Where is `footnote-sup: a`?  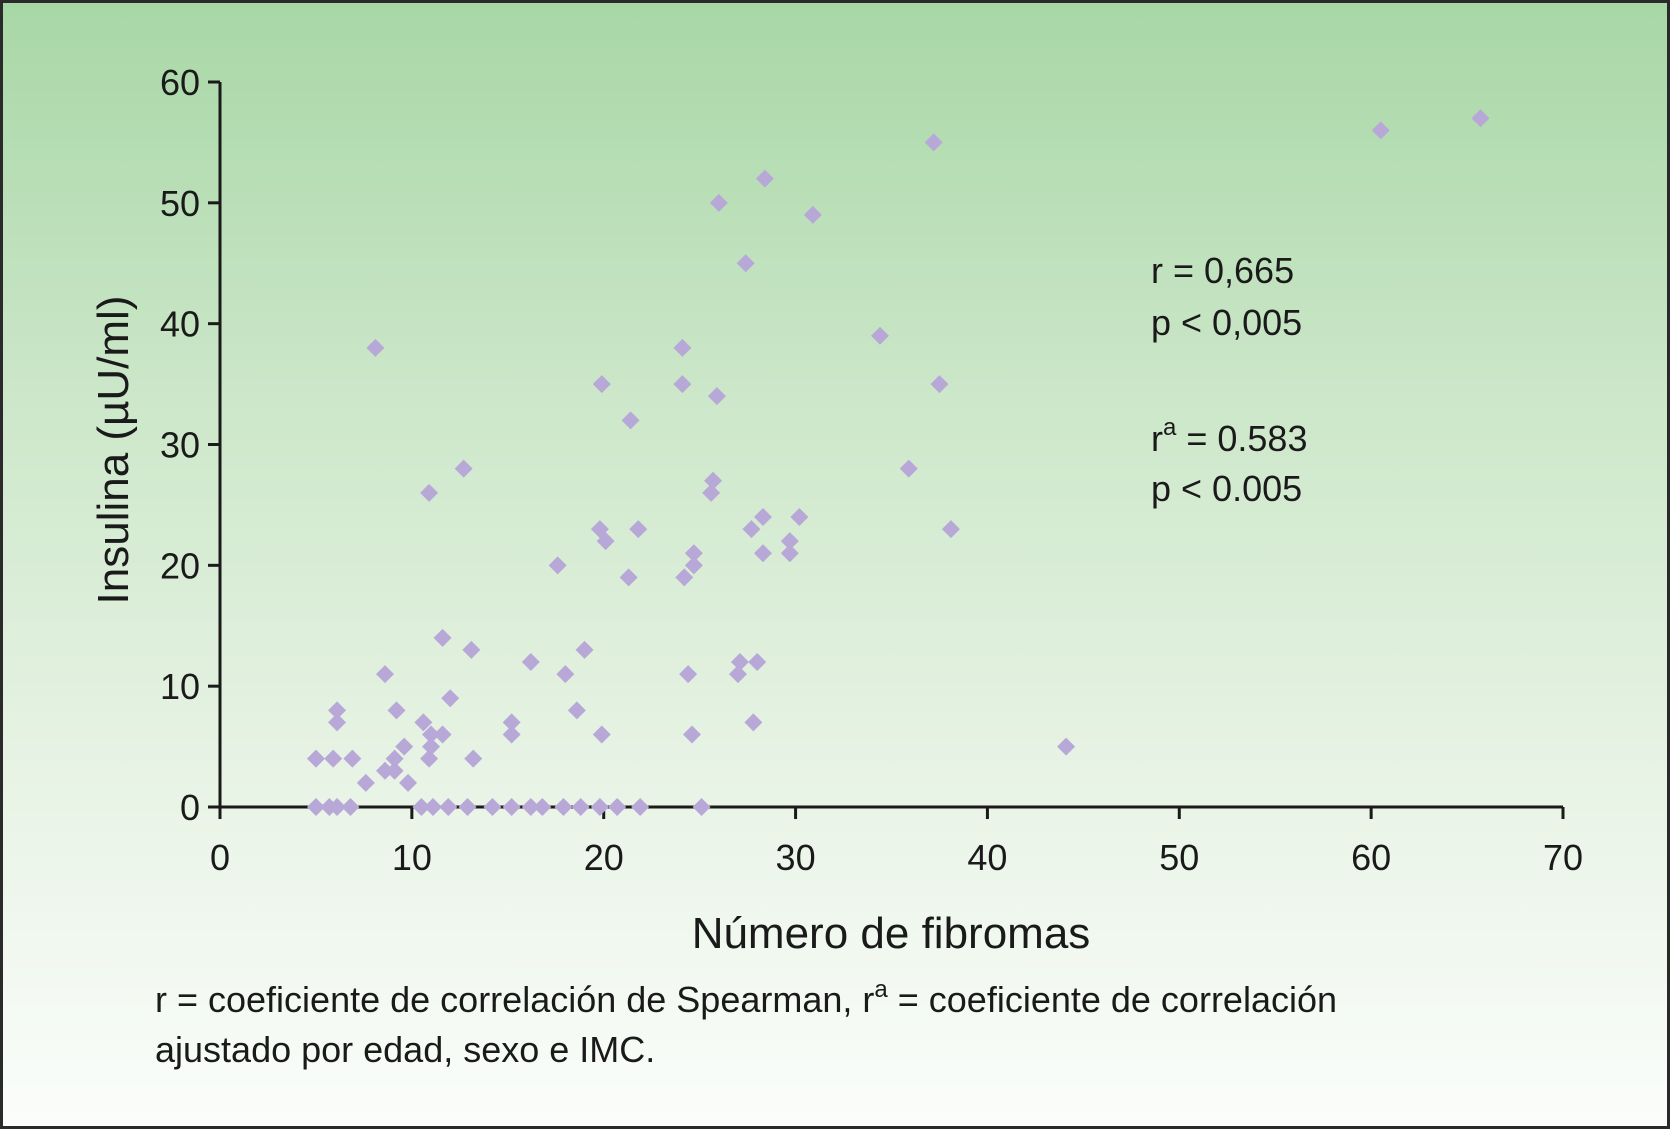
footnote-sup: a is located at coordinates (881, 989).